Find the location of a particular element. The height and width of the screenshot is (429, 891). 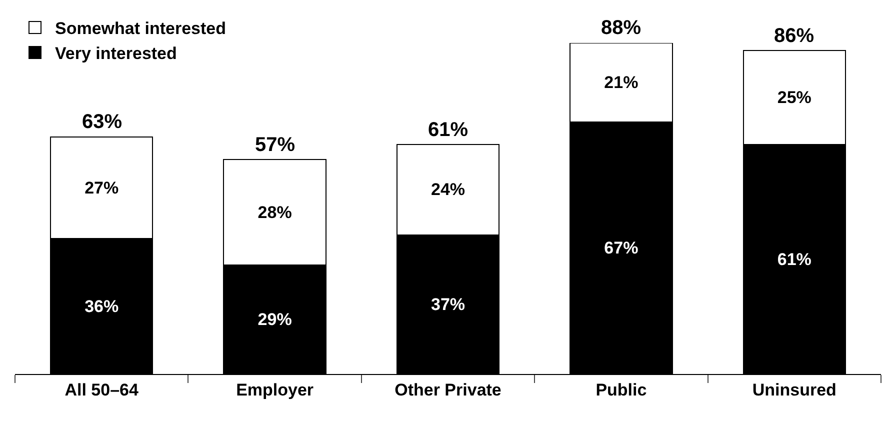

data-label: 36% is located at coordinates (101, 306).